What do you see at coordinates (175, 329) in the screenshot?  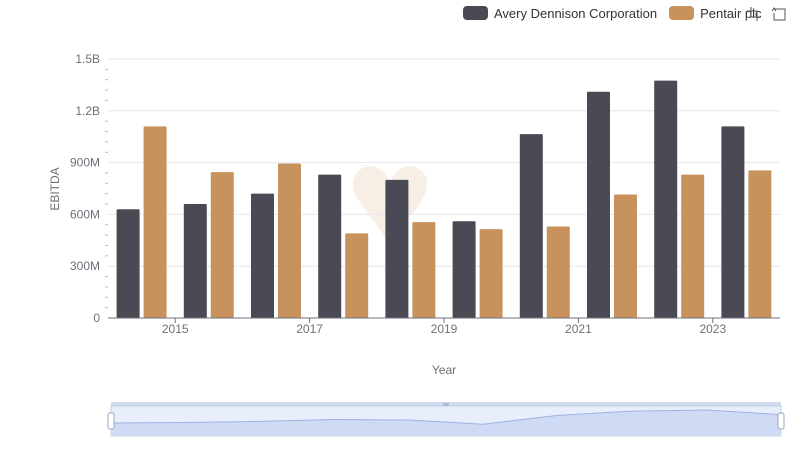 I see `x-tick-label: 2015` at bounding box center [175, 329].